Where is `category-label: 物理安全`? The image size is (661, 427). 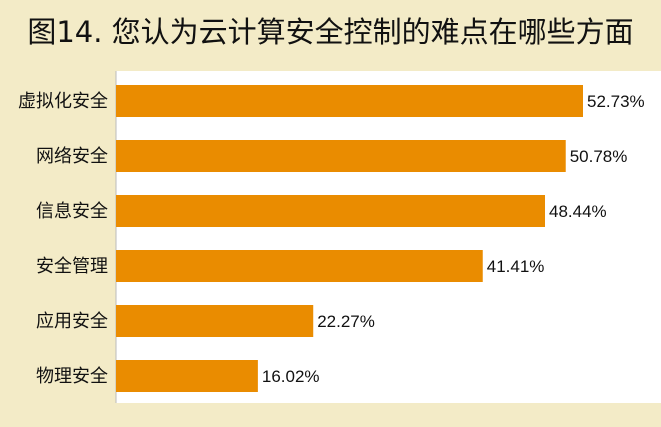 category-label: 物理安全 is located at coordinates (72, 376).